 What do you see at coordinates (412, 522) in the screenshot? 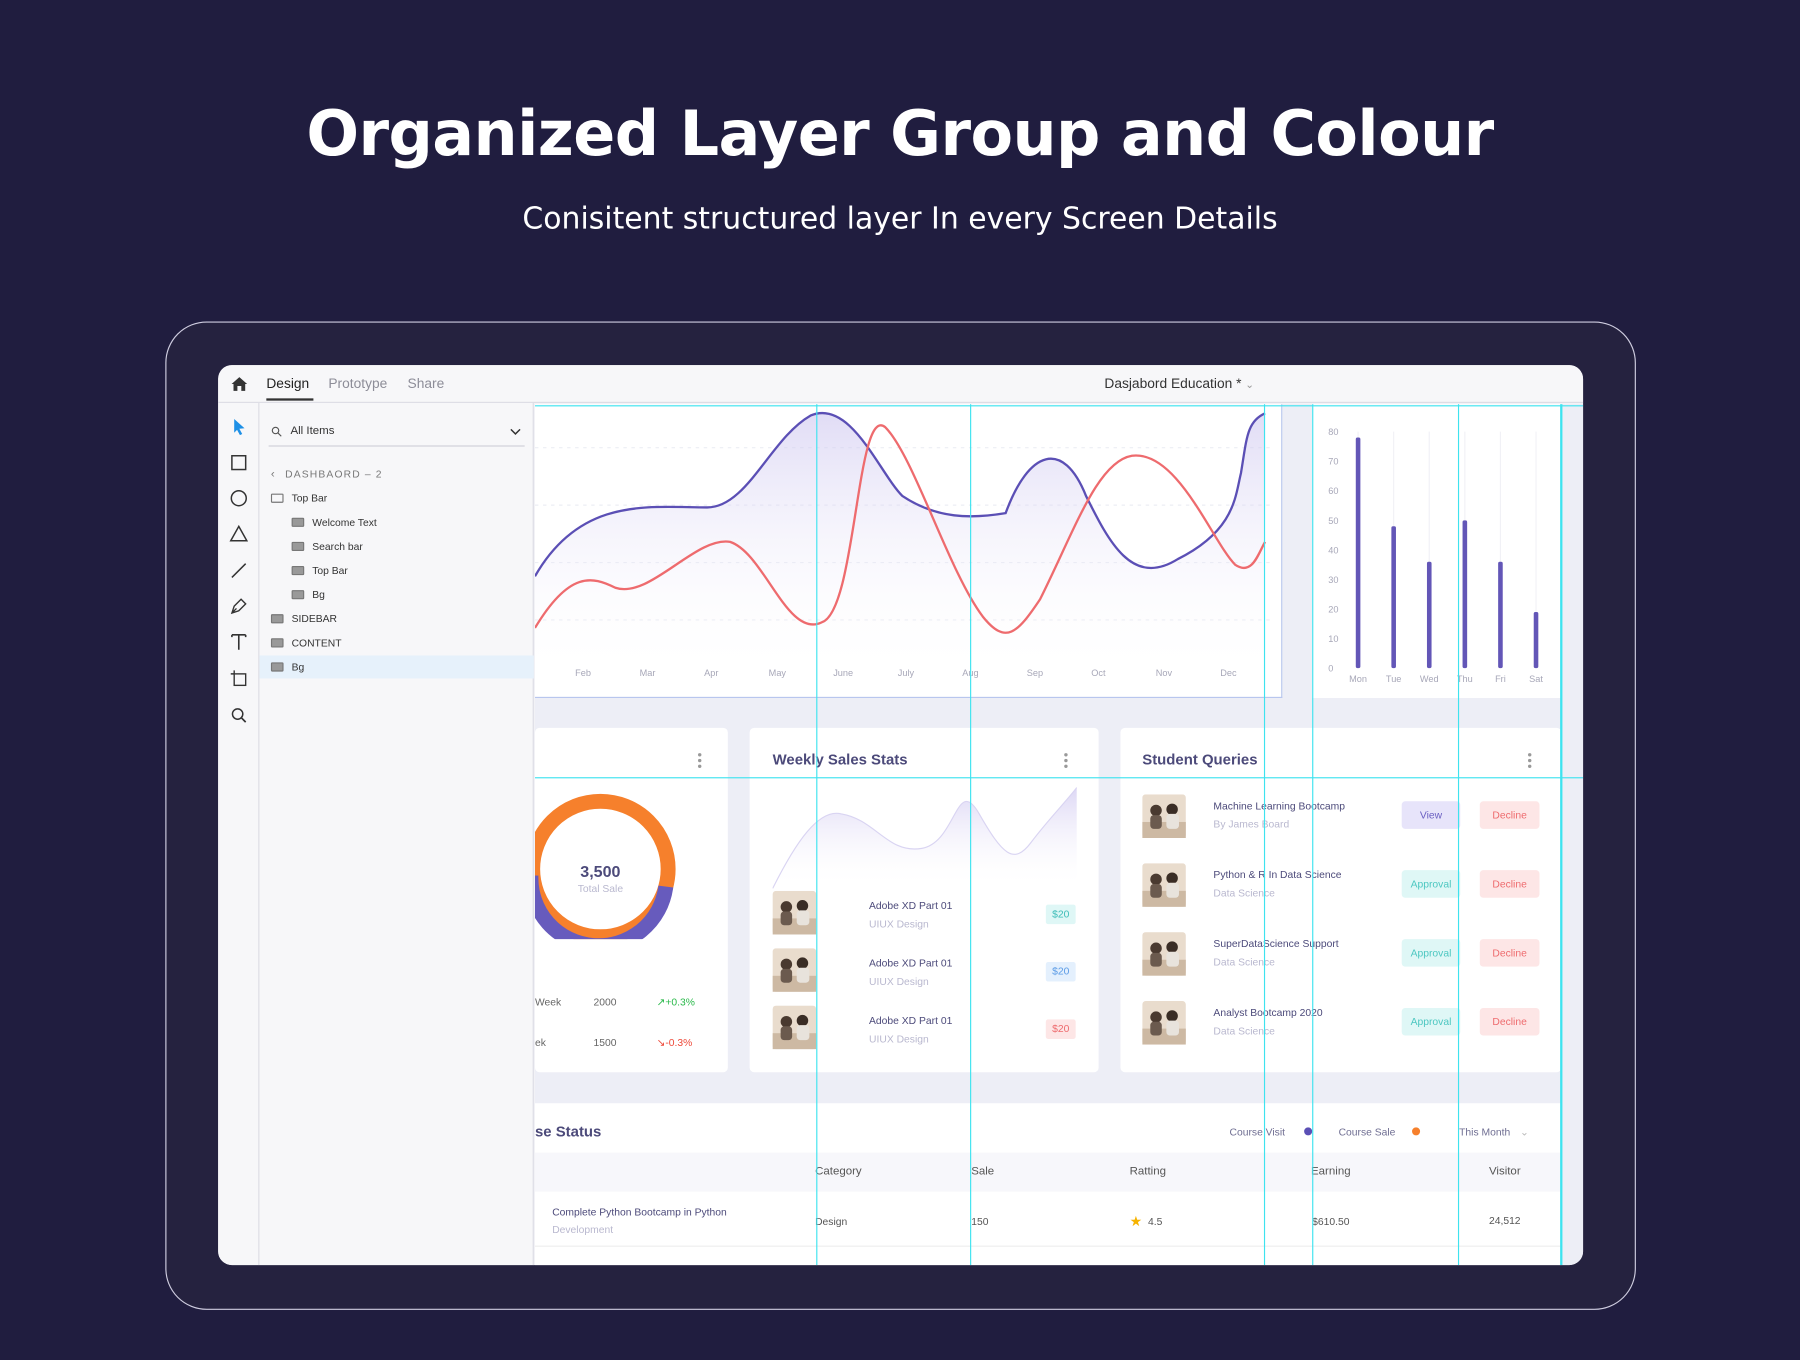
I see `layer-item: Welcome Text` at bounding box center [412, 522].